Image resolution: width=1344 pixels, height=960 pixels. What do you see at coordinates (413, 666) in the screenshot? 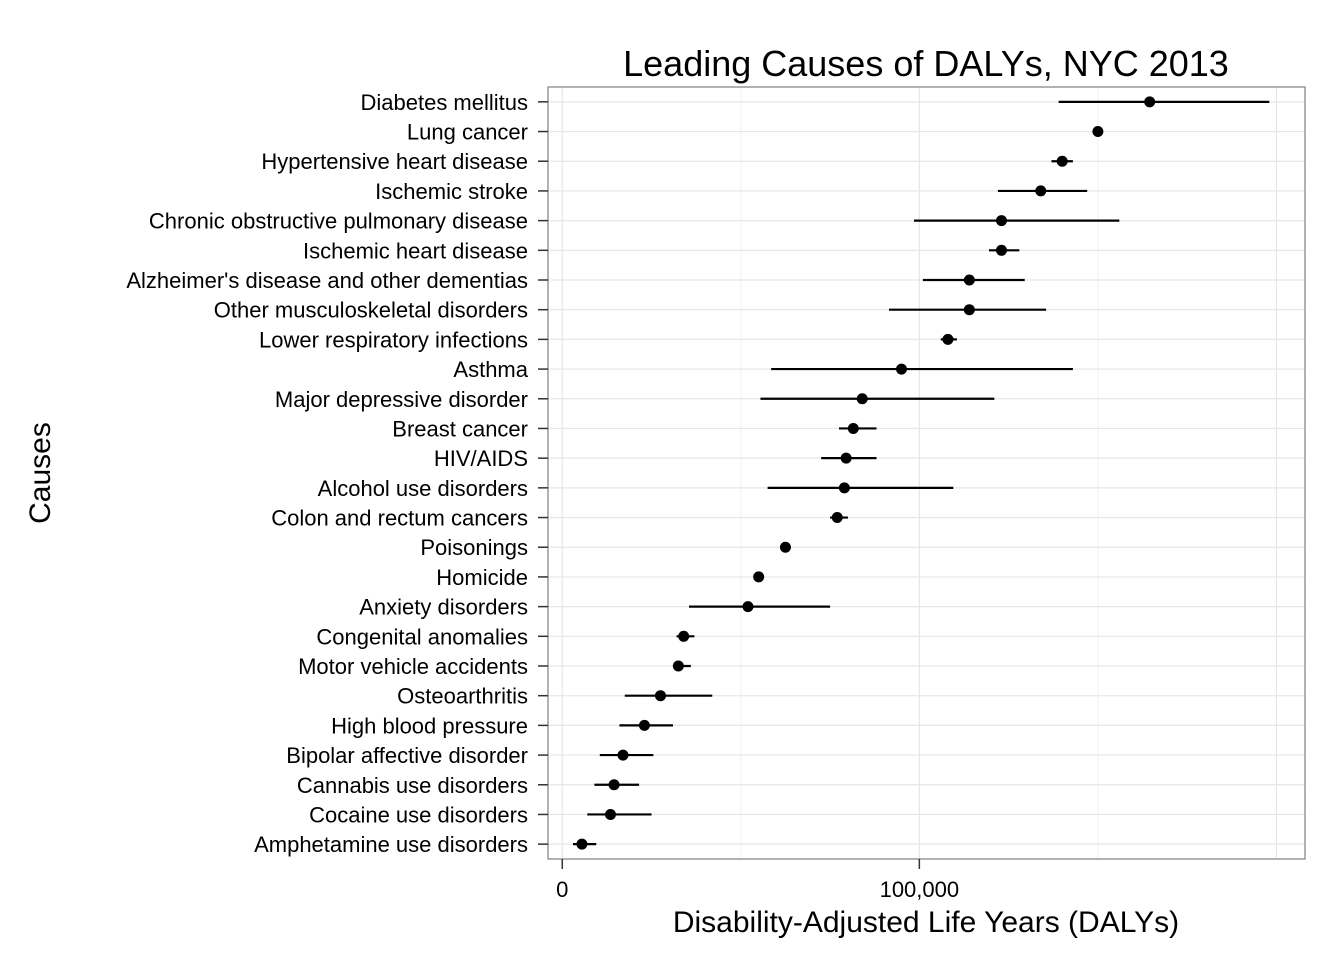
I see `y-tick-label: Motor vehicle accidents` at bounding box center [413, 666].